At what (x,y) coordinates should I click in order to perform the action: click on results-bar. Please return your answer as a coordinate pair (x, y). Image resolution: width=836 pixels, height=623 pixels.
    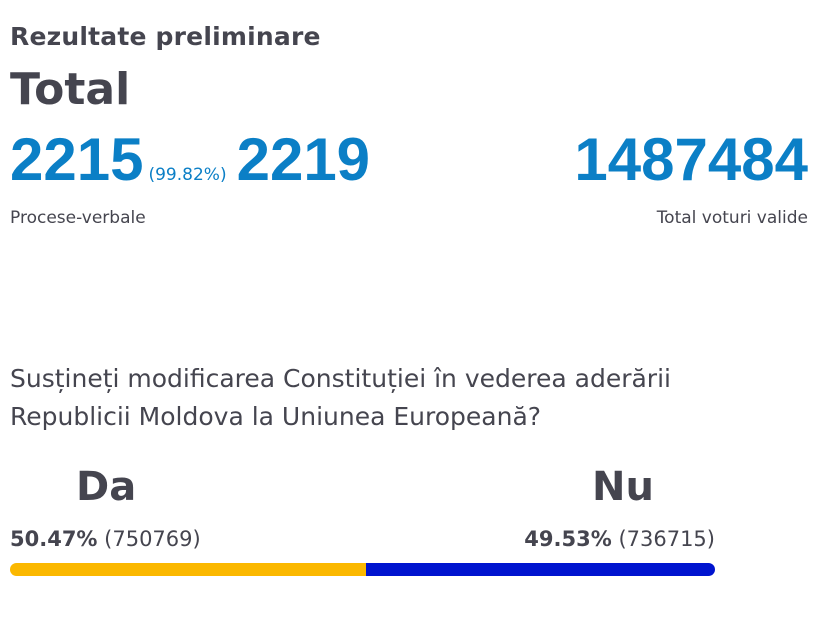
    Looking at the image, I should click on (362, 569).